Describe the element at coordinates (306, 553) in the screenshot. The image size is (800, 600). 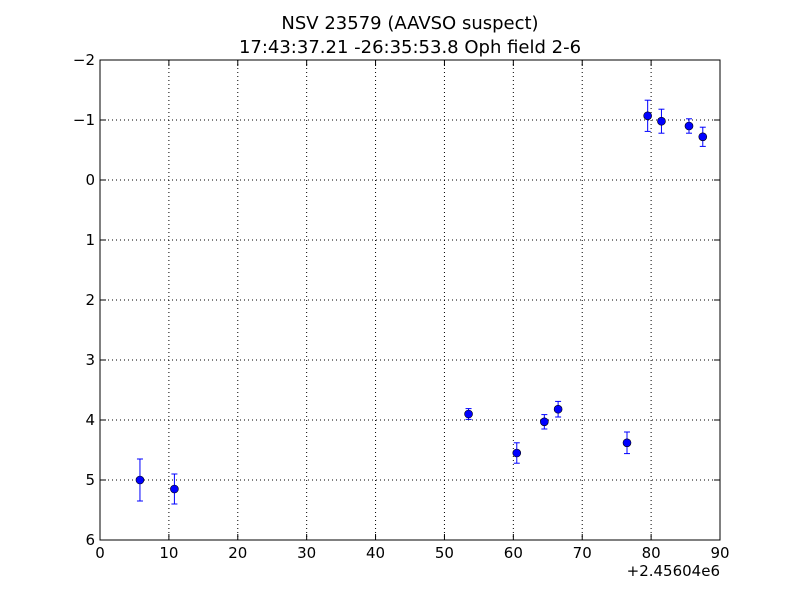
I see `x-tick-label: 30` at that location.